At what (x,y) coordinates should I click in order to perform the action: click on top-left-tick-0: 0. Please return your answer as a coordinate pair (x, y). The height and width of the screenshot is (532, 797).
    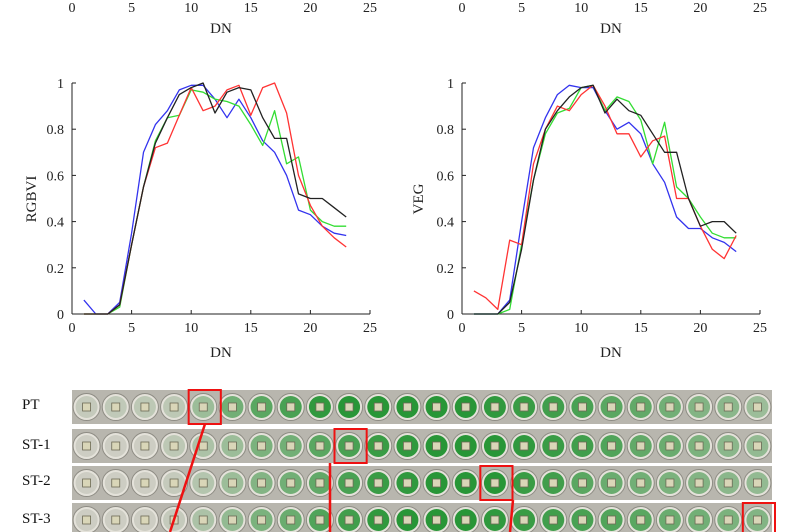
    Looking at the image, I should click on (72, 8).